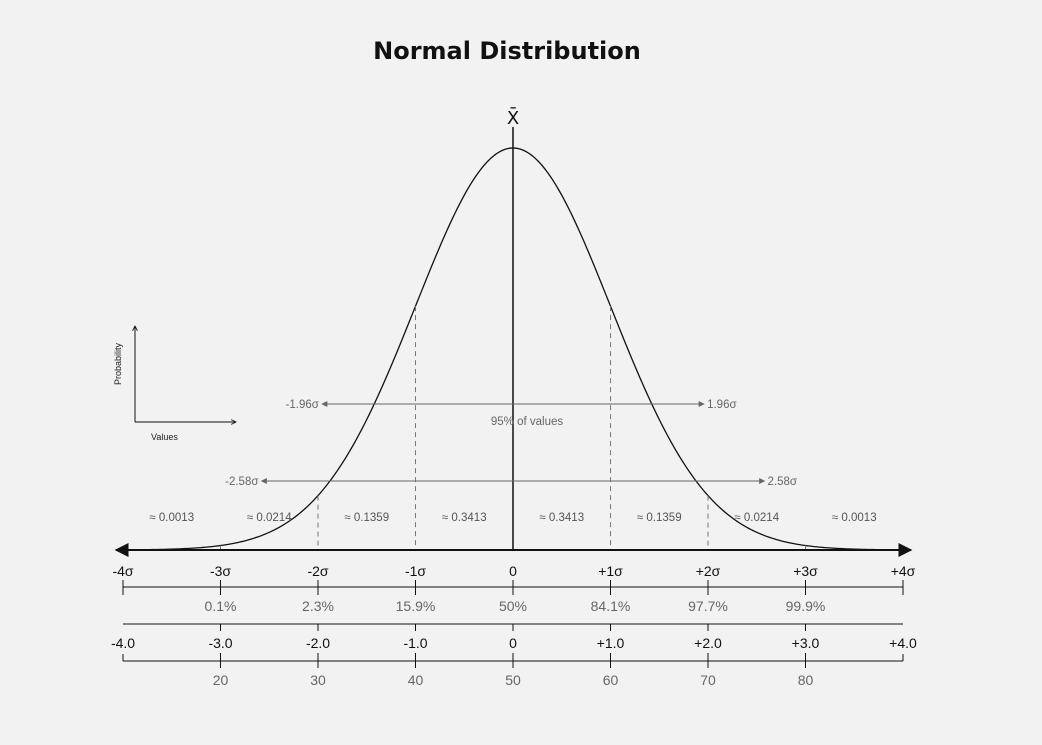  What do you see at coordinates (527, 422) in the screenshot?
I see `interval-caption: 95% of values` at bounding box center [527, 422].